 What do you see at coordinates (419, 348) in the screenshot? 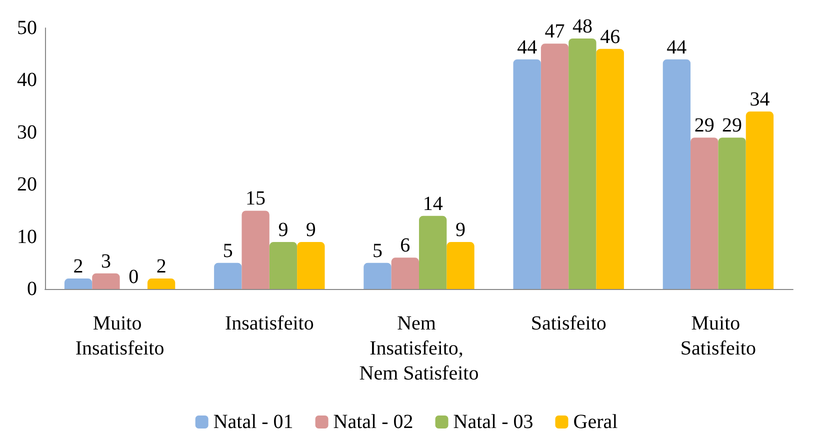
I see `x-tick-label: Nem Insatisfeito, Nem Satisfeito` at bounding box center [419, 348].